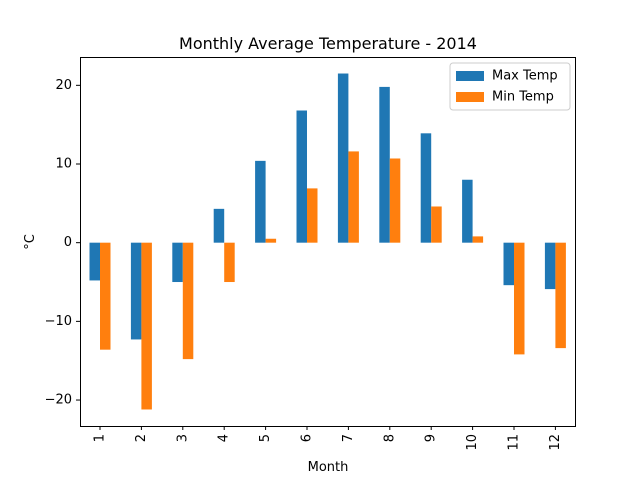 Image resolution: width=640 pixels, height=480 pixels. What do you see at coordinates (328, 467) in the screenshot?
I see `x-axis-label: Month` at bounding box center [328, 467].